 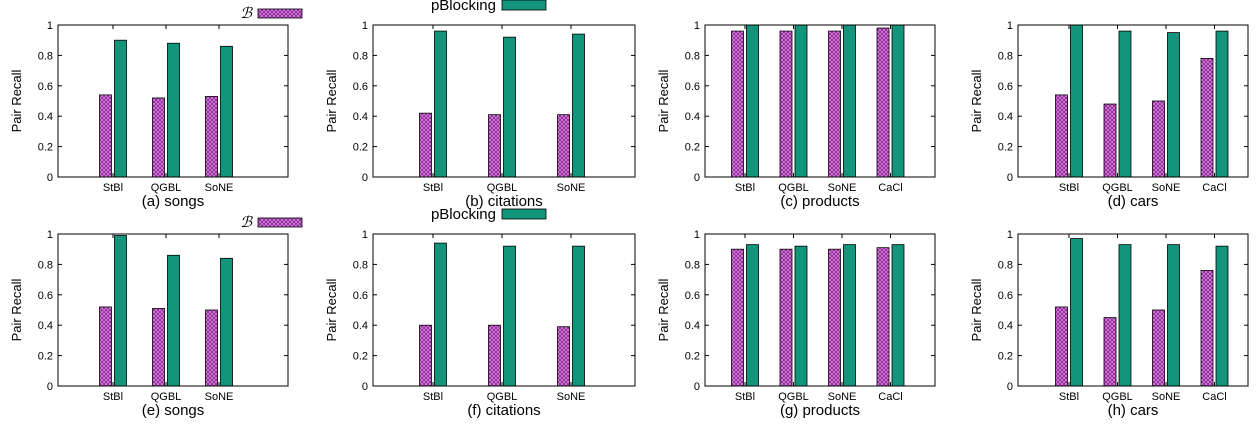 What do you see at coordinates (752, 315) in the screenshot?
I see `bar-StBl-pblocking` at bounding box center [752, 315].